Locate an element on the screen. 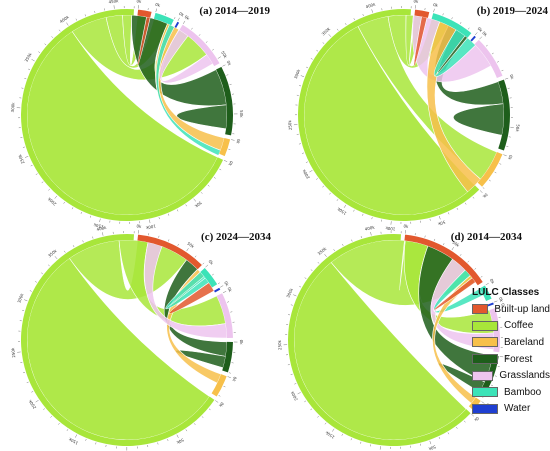 The image size is (550, 451). legend-label: Water is located at coordinates (517, 409).